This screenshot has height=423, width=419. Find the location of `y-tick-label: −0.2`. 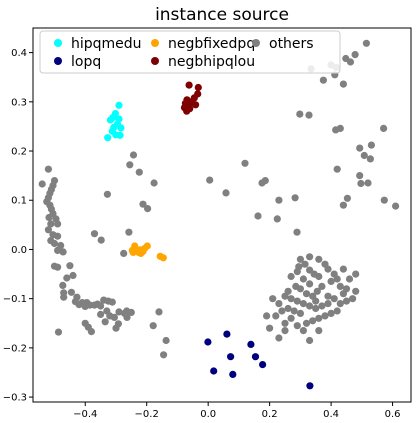

y-tick-label: −0.2 is located at coordinates (15, 348).